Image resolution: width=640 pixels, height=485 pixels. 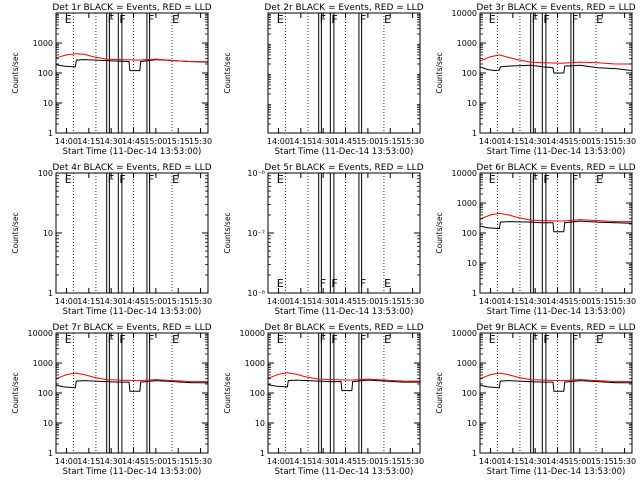 What do you see at coordinates (131, 8) in the screenshot?
I see `panel-title: Det 1r BLACK = Events, RED = LLD` at bounding box center [131, 8].